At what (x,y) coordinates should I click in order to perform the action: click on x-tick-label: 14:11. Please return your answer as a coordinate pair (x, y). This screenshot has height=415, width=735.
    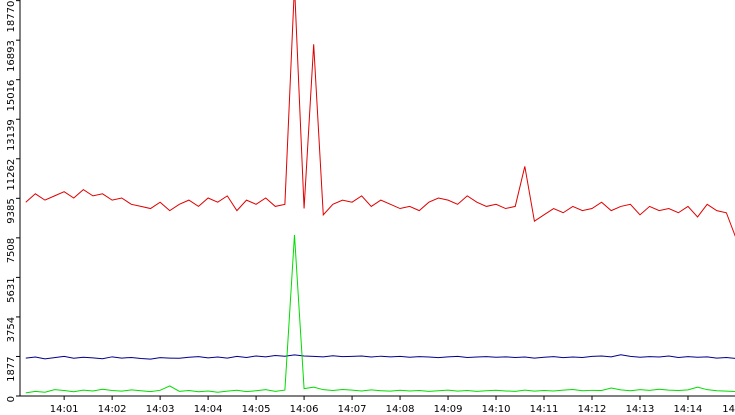
    Looking at the image, I should click on (544, 409).